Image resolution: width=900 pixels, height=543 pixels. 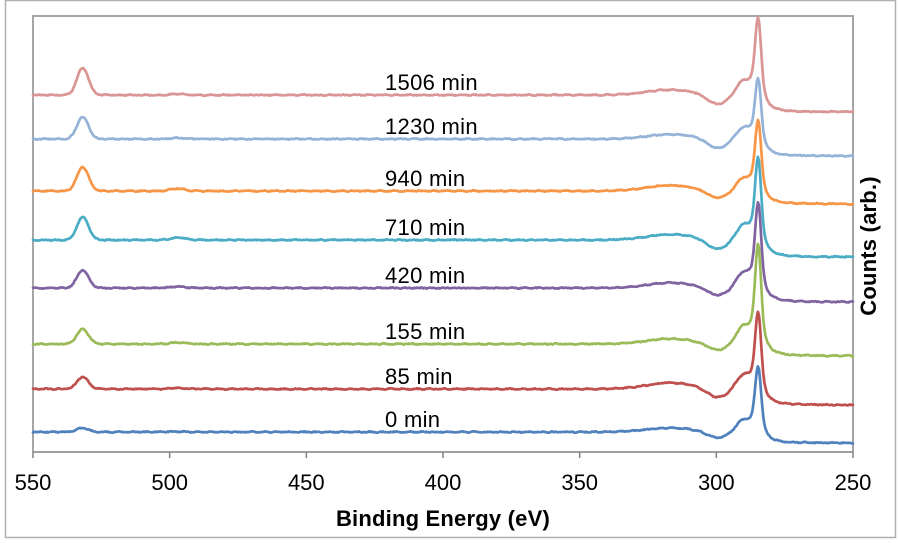 I want to click on series-label: 1506 min, so click(x=431, y=82).